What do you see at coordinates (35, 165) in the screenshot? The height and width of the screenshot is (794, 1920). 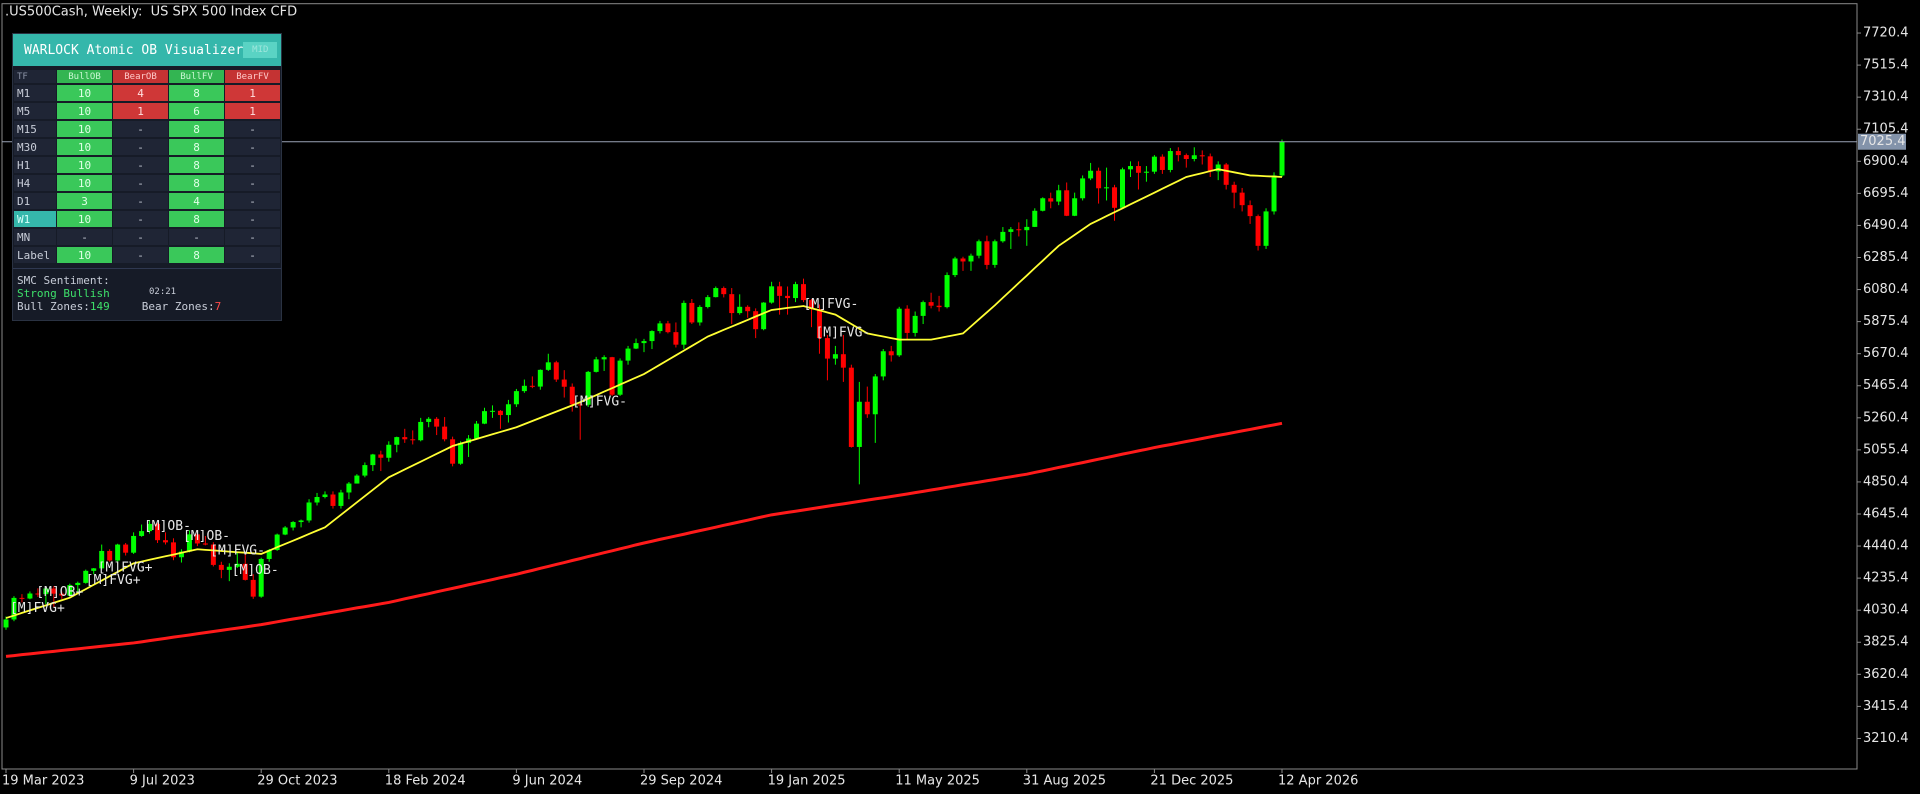 I see `tf-cell: H1` at bounding box center [35, 165].